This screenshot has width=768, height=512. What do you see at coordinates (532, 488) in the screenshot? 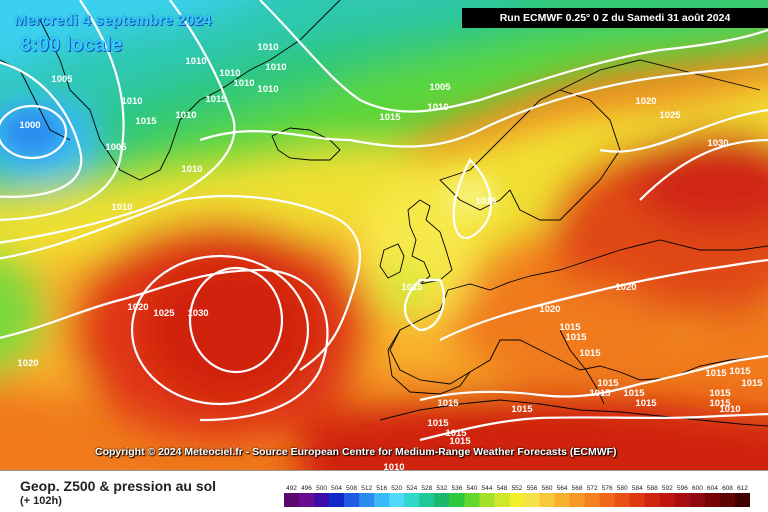
I see `scale-tick-label: 556` at bounding box center [532, 488].